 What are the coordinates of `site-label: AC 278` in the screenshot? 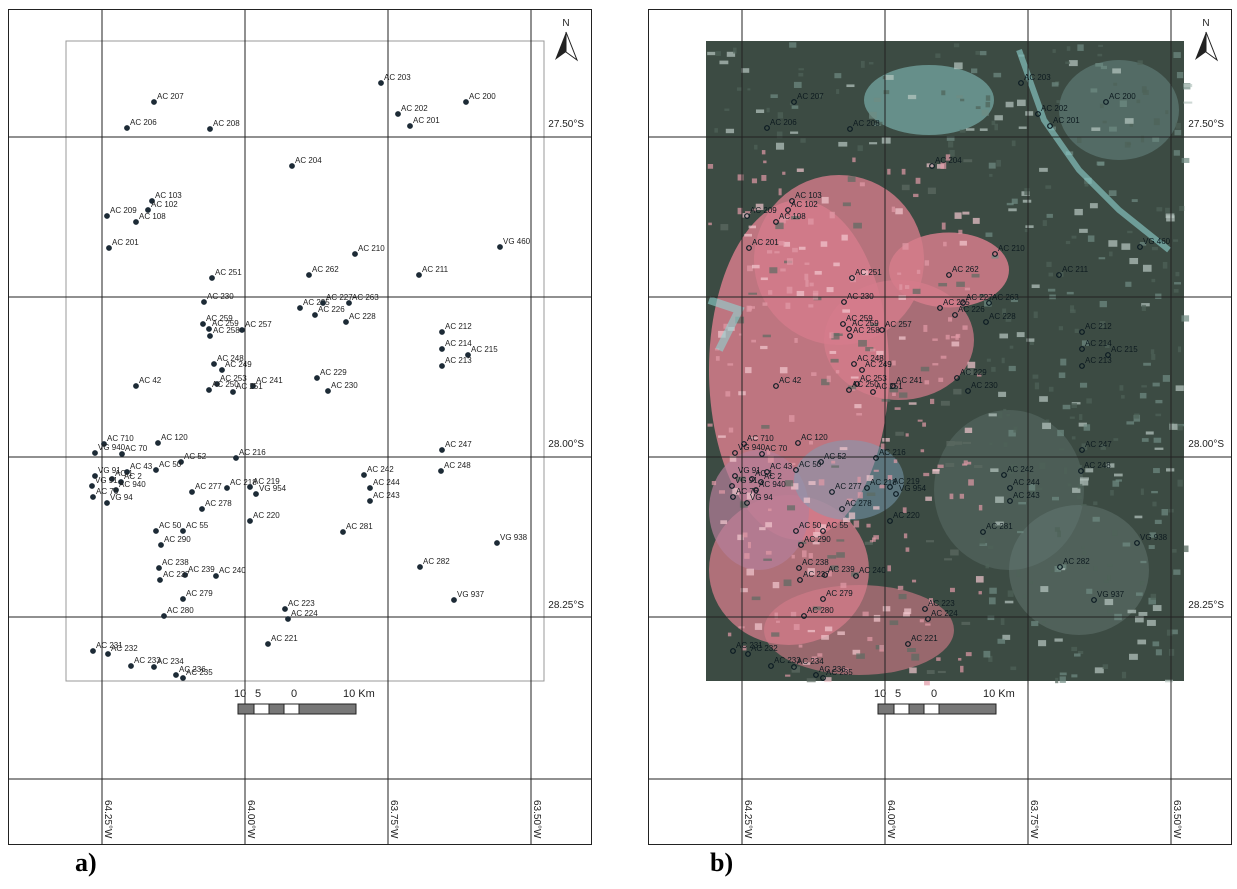 It's located at (218, 503).